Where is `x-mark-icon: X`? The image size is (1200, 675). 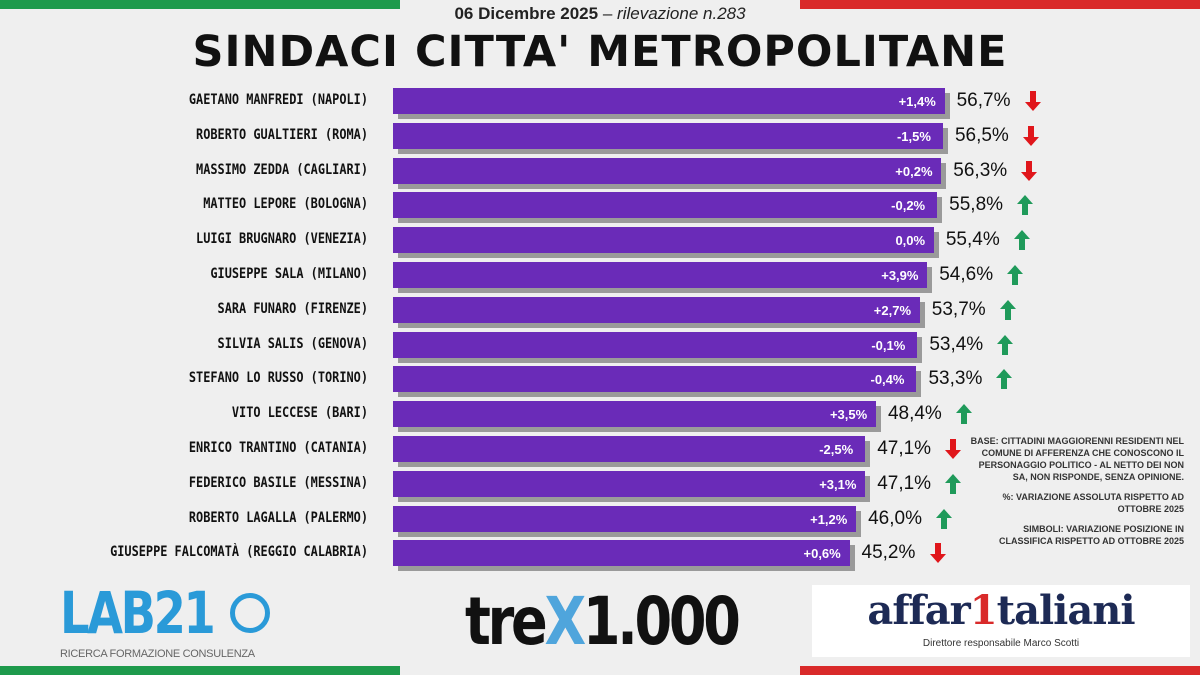 x-mark-icon: X is located at coordinates (565, 621).